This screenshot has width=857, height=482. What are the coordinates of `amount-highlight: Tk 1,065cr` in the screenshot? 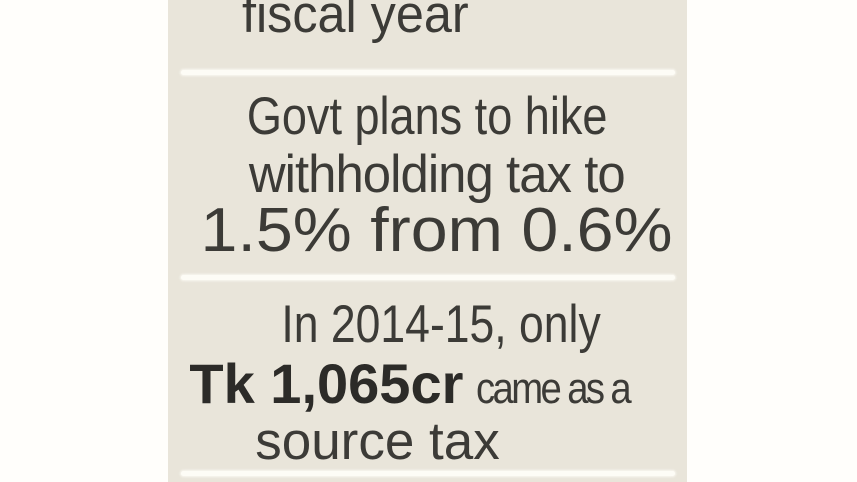 It's located at (326, 383).